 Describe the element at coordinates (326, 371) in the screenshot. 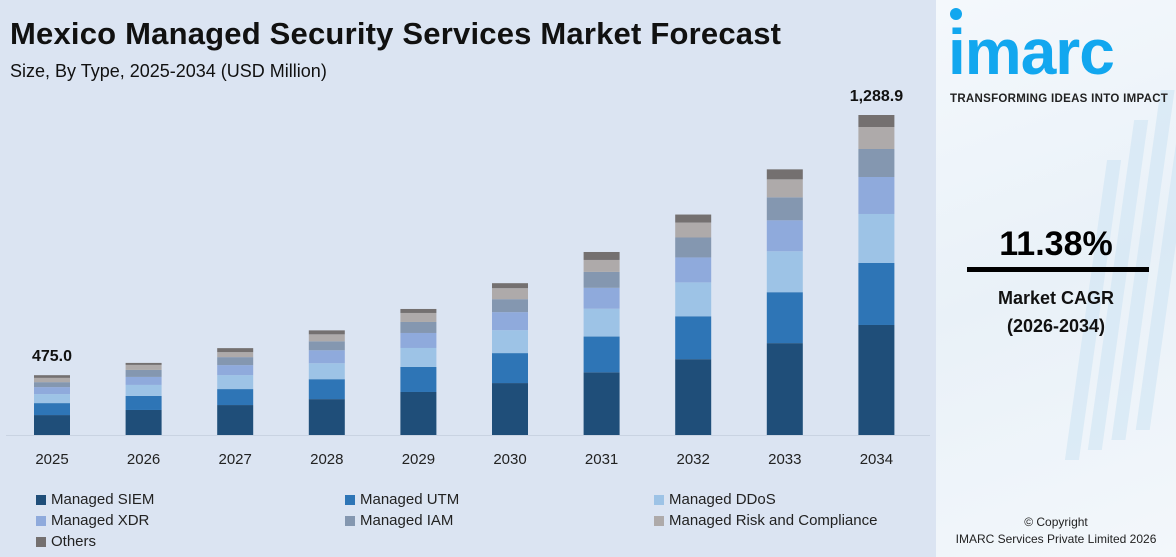

I see `bar-segment-managed-ddos-2028` at that location.